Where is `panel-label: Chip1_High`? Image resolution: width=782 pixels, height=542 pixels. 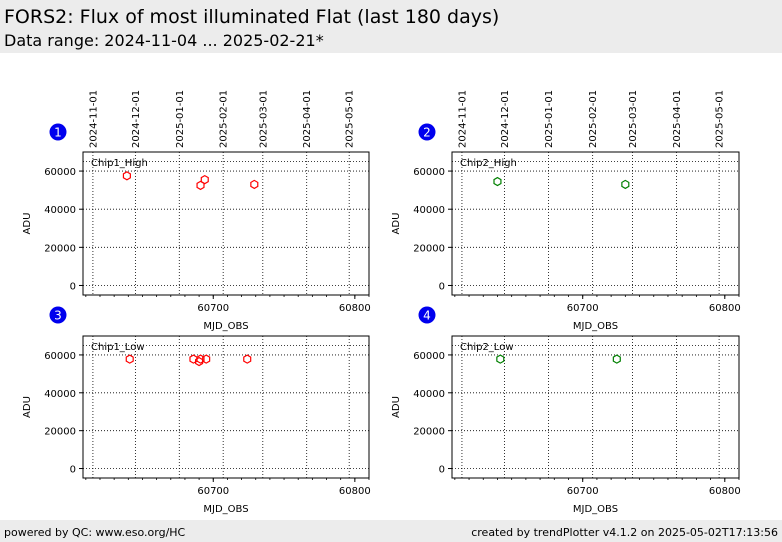
panel-label: Chip1_High is located at coordinates (119, 163).